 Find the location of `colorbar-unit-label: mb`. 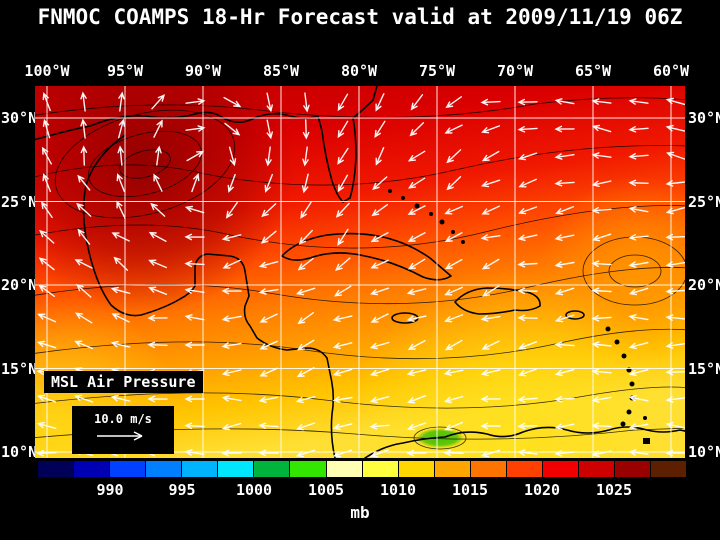

colorbar-unit-label: mb is located at coordinates (360, 512).